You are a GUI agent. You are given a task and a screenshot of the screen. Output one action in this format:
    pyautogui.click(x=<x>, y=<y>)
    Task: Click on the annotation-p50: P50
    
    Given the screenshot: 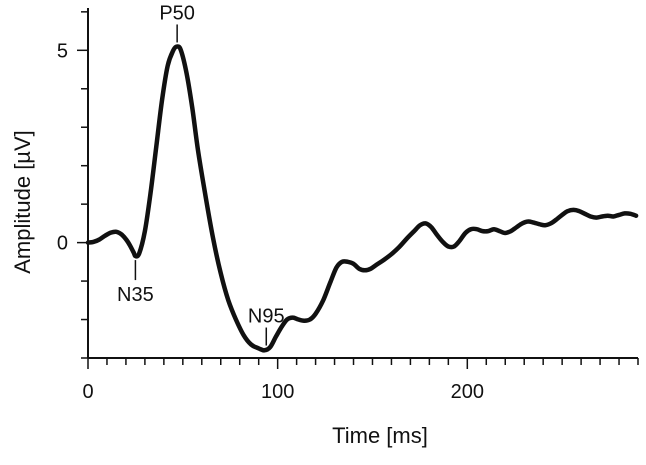 What is the action you would take?
    pyautogui.click(x=177, y=22)
    